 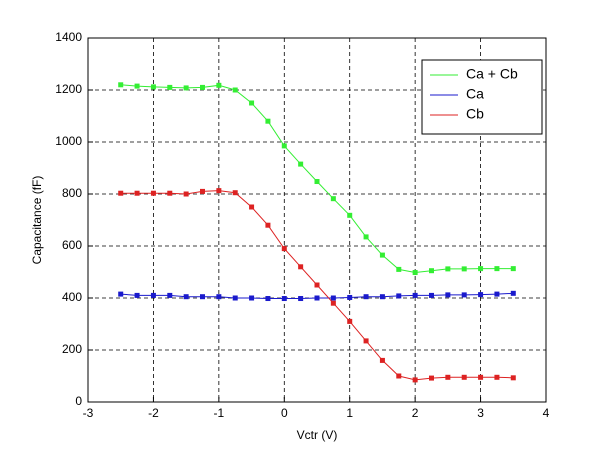 I want to click on y-tick-label: 1400, so click(x=68, y=37).